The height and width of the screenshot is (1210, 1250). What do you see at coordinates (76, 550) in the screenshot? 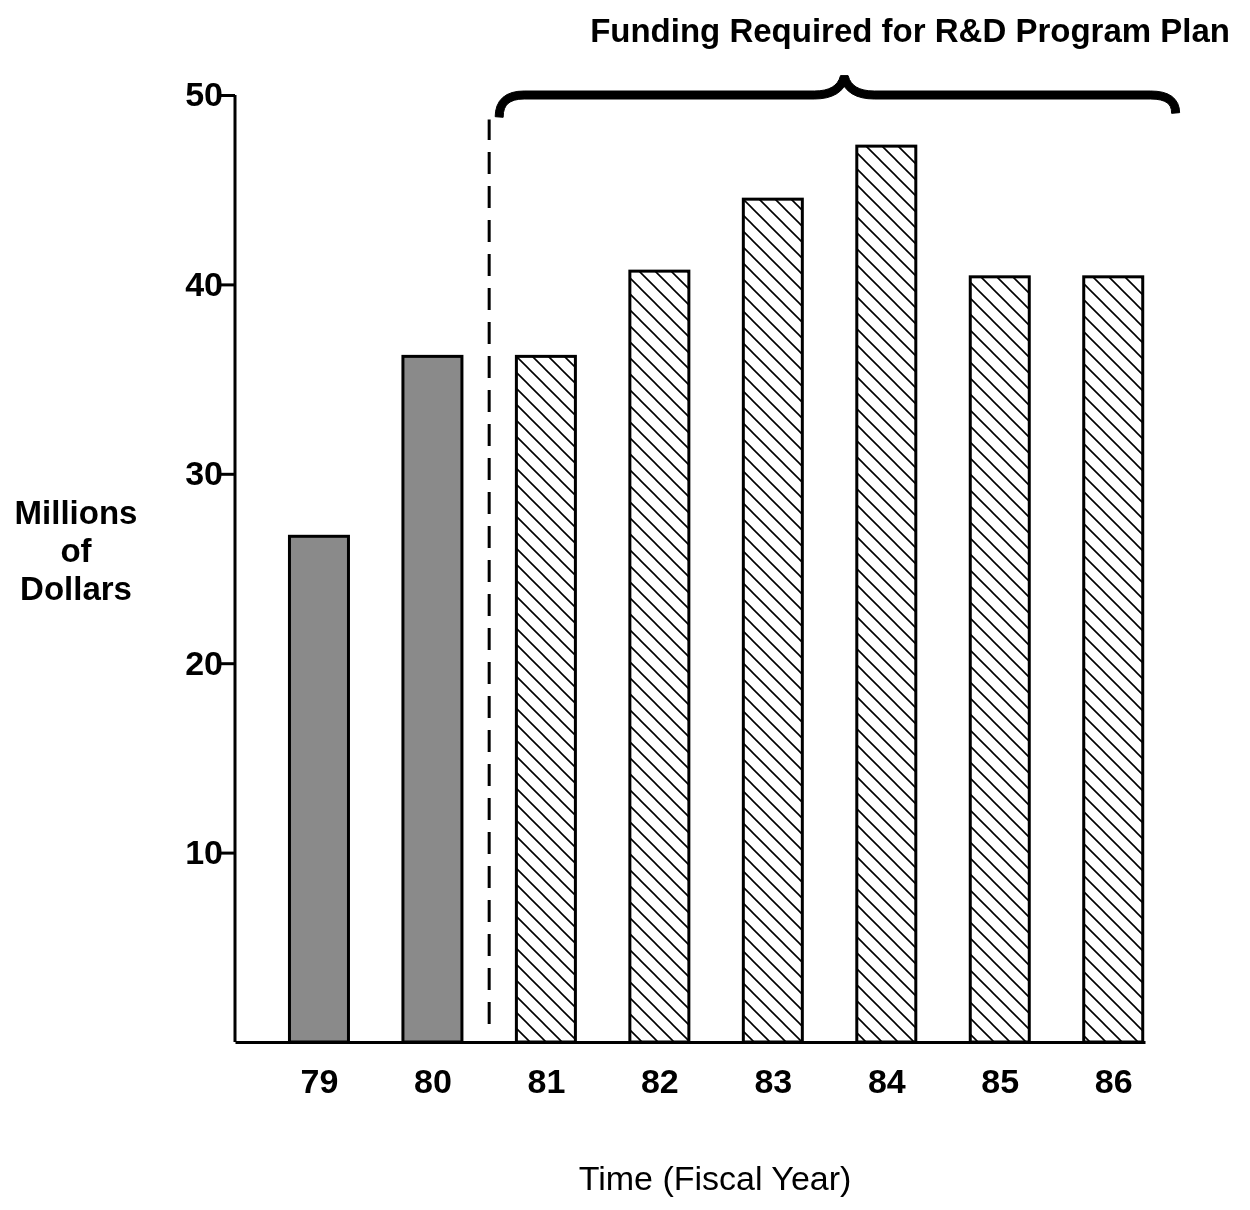
I see `y-axis-title: Millions of Dollars` at bounding box center [76, 550].